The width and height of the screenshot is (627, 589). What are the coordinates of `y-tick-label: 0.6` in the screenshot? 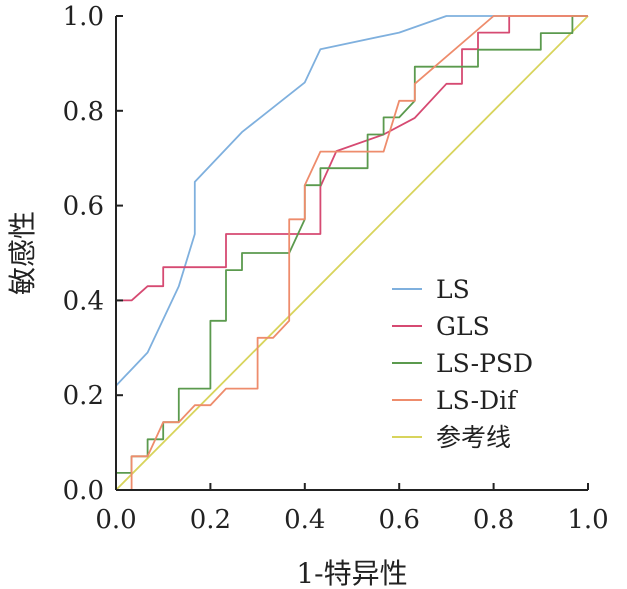 It's located at (83, 207).